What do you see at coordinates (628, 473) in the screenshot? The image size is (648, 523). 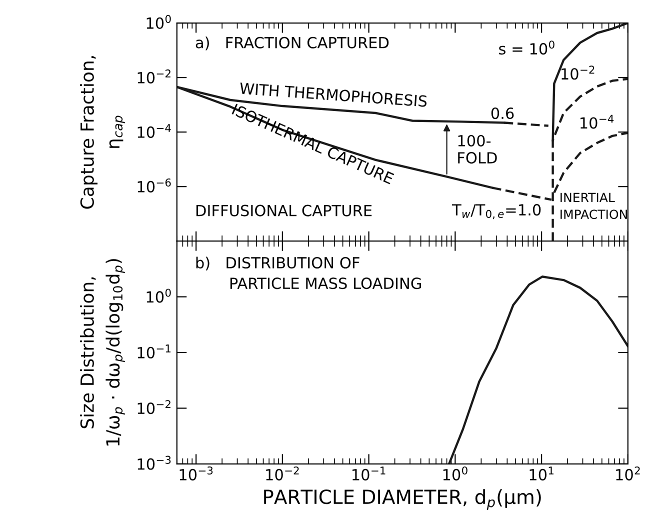 I see `x-tick-label: 10$^{2}$` at bounding box center [628, 473].